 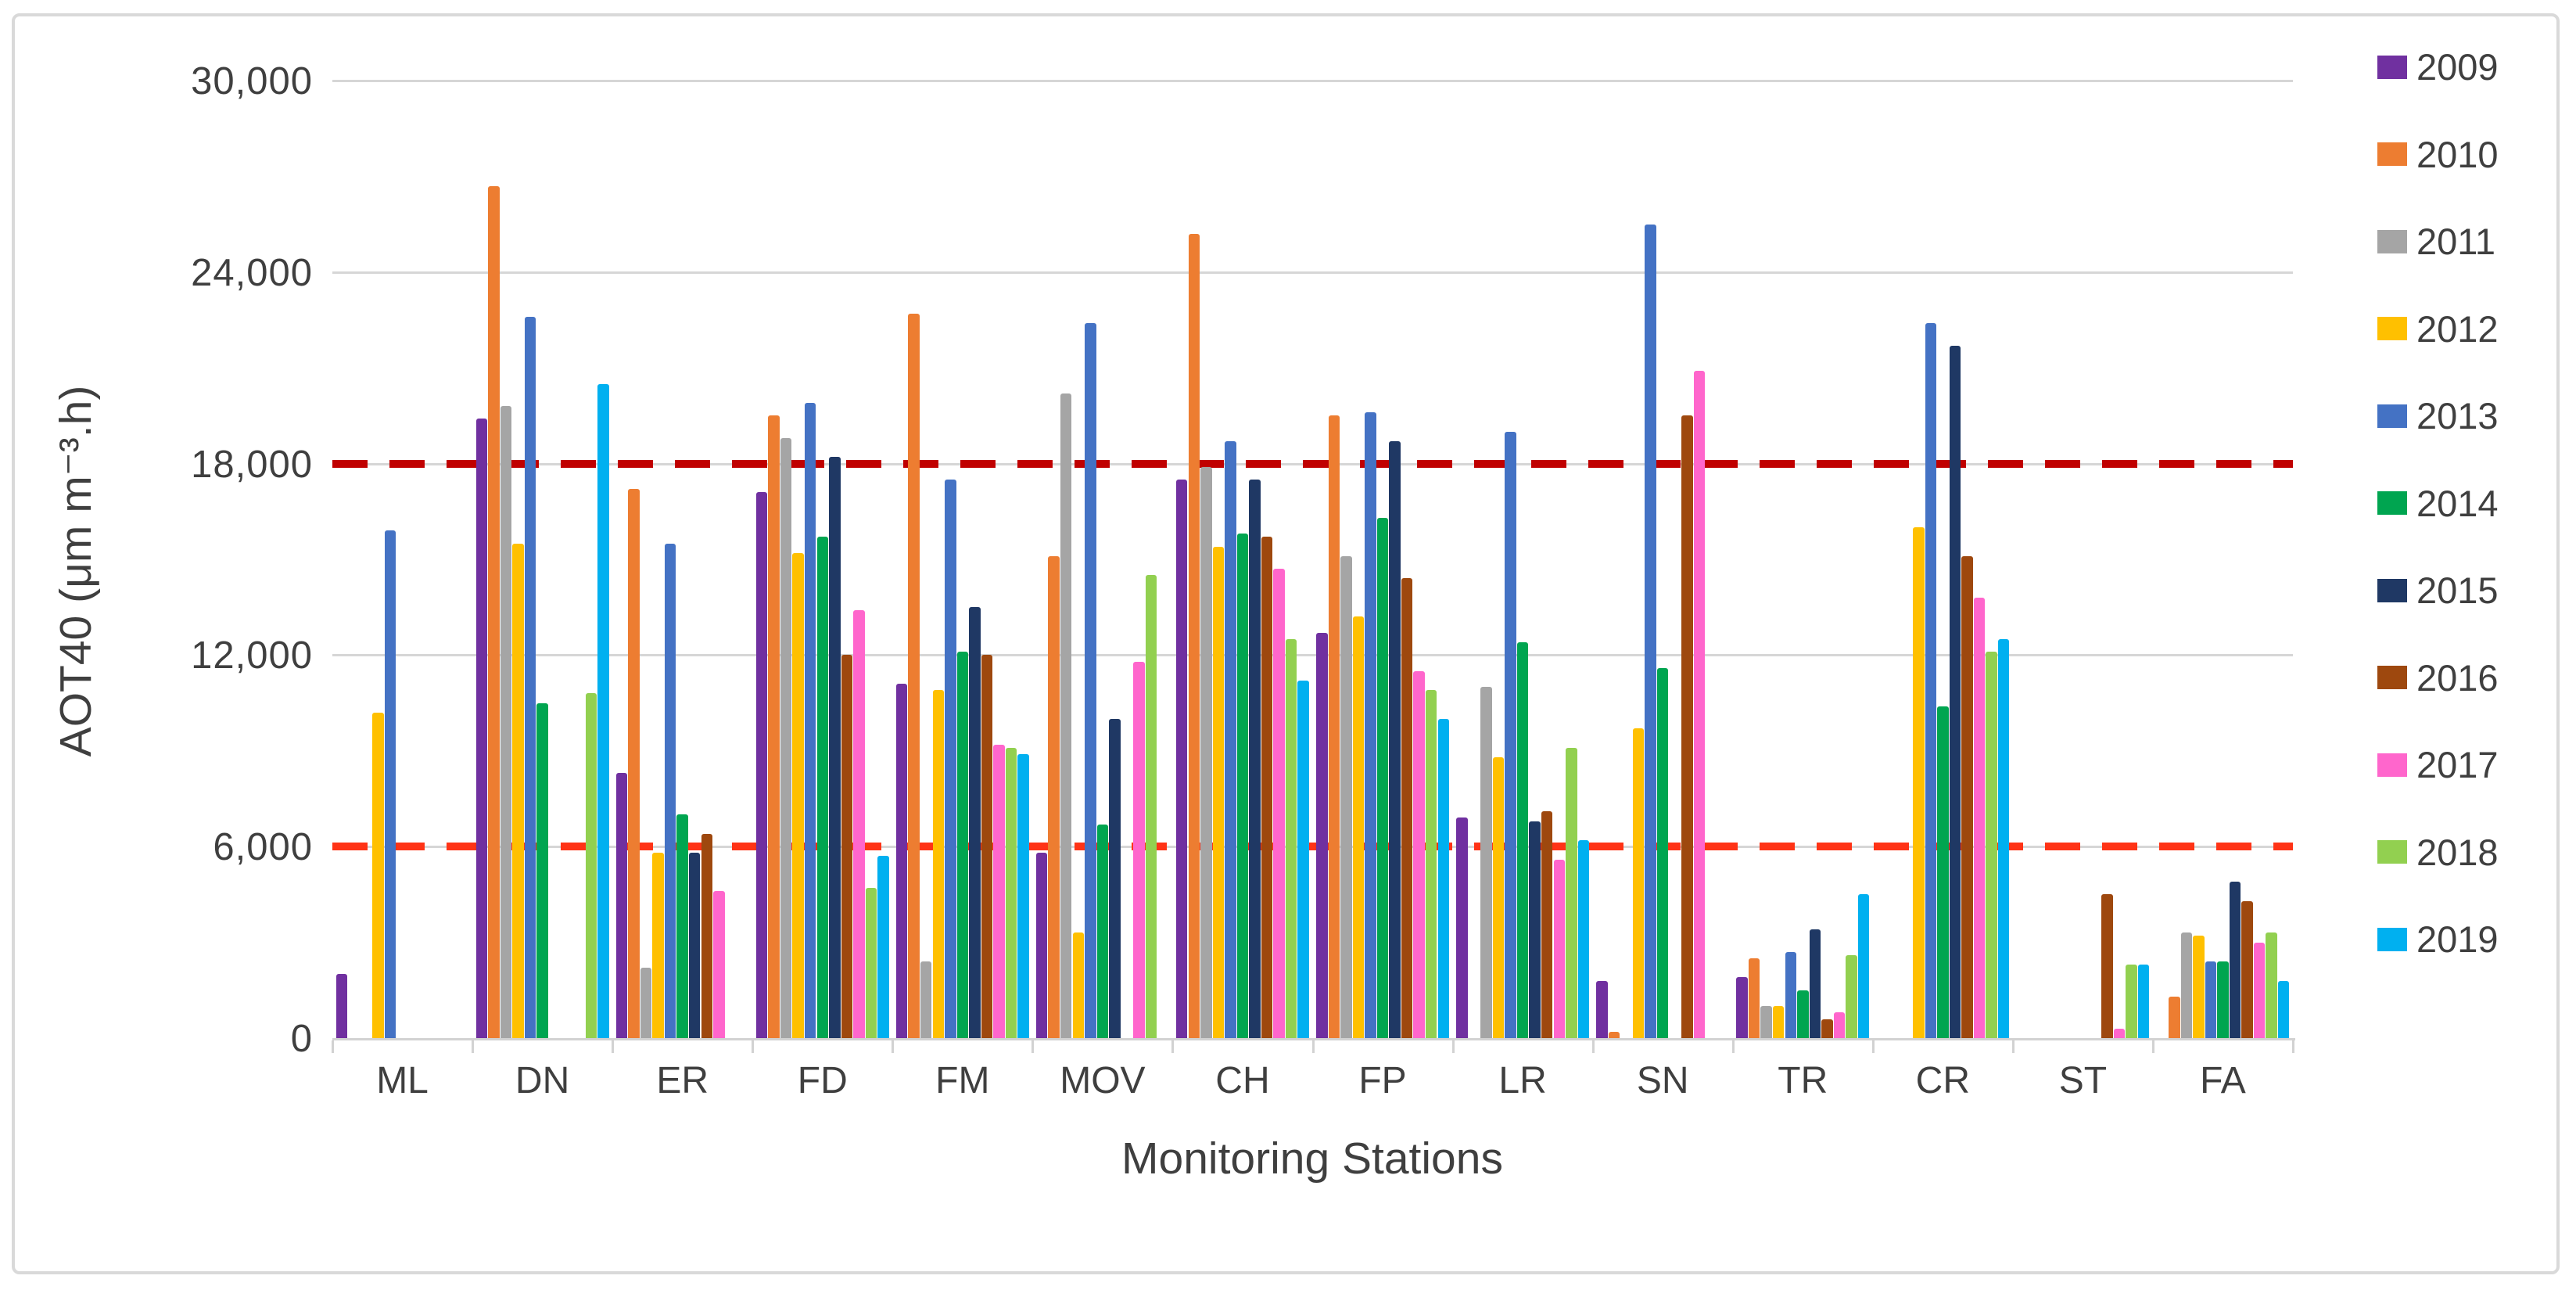 What do you see at coordinates (1041, 945) in the screenshot?
I see `bar-MOV-2009` at bounding box center [1041, 945].